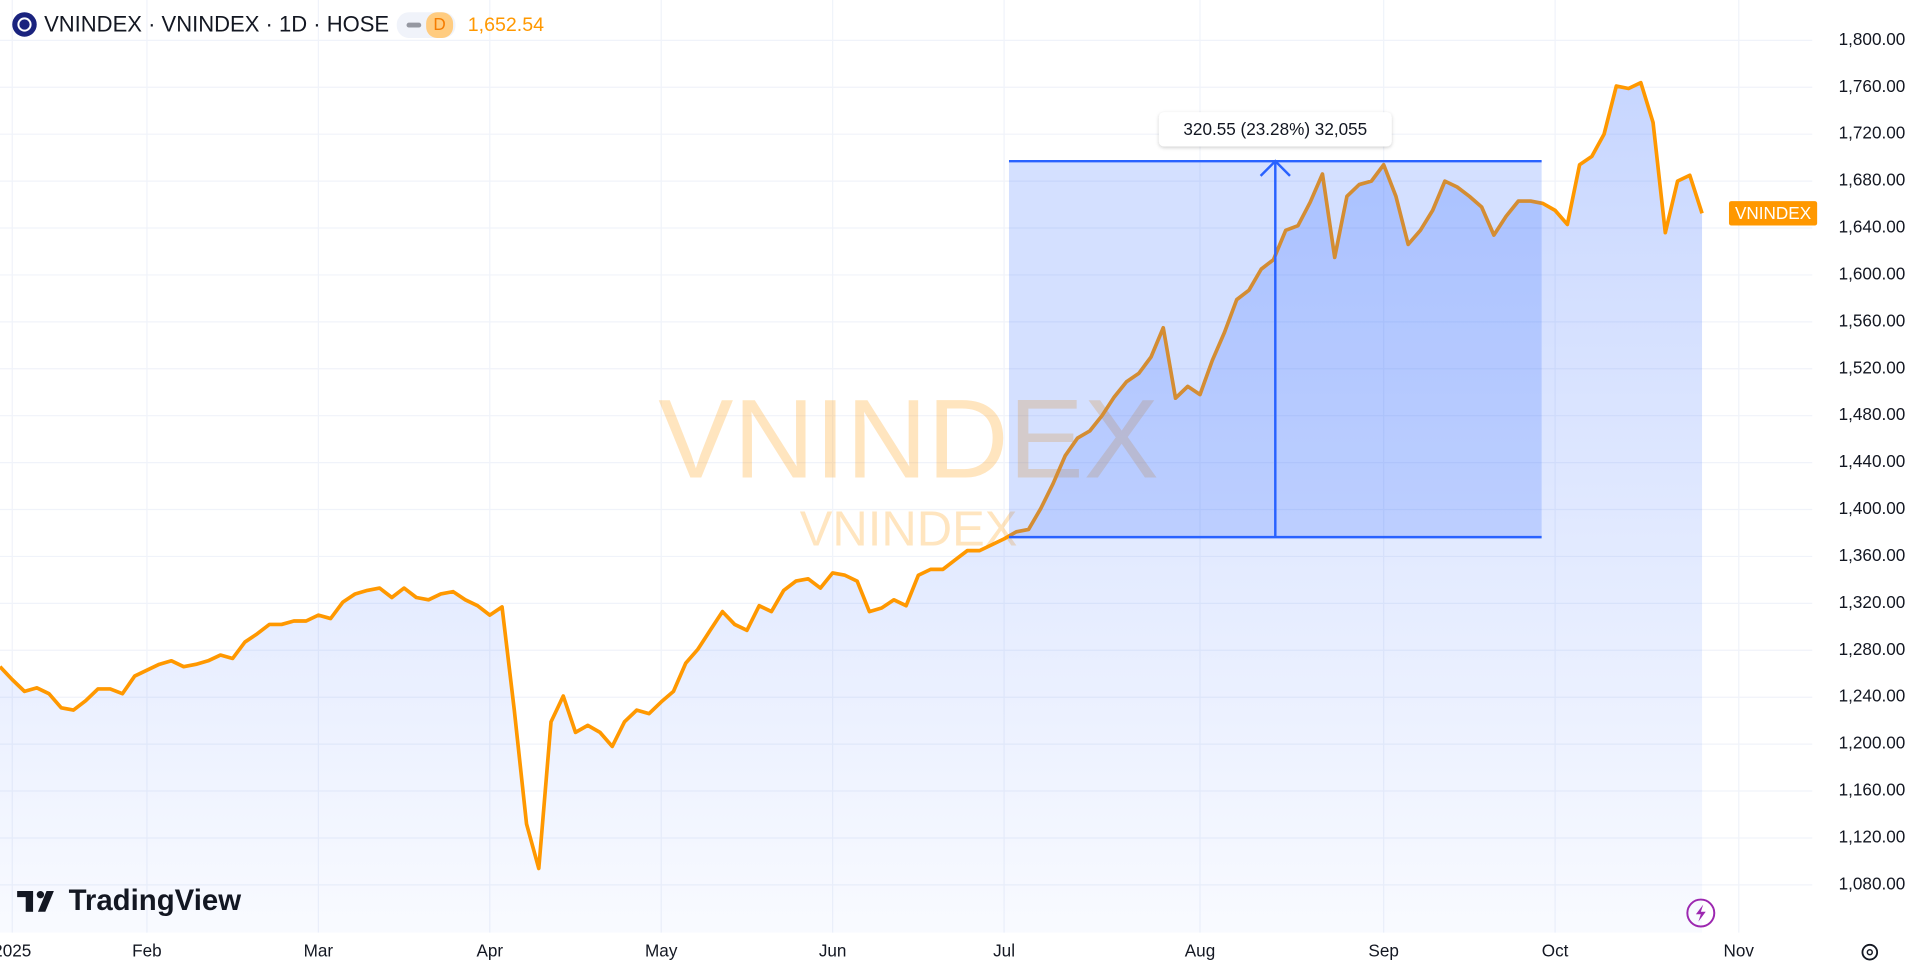 This screenshot has height=973, width=1920. I want to click on y-tick-label: 1,680.00, so click(1872, 180).